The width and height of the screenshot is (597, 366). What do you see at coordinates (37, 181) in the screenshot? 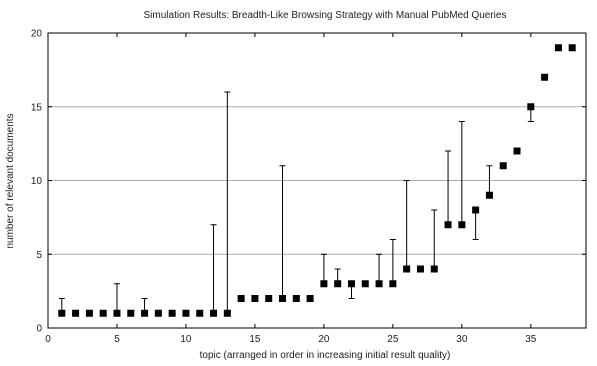
I see `y-tick-label-10: 10` at bounding box center [37, 181].